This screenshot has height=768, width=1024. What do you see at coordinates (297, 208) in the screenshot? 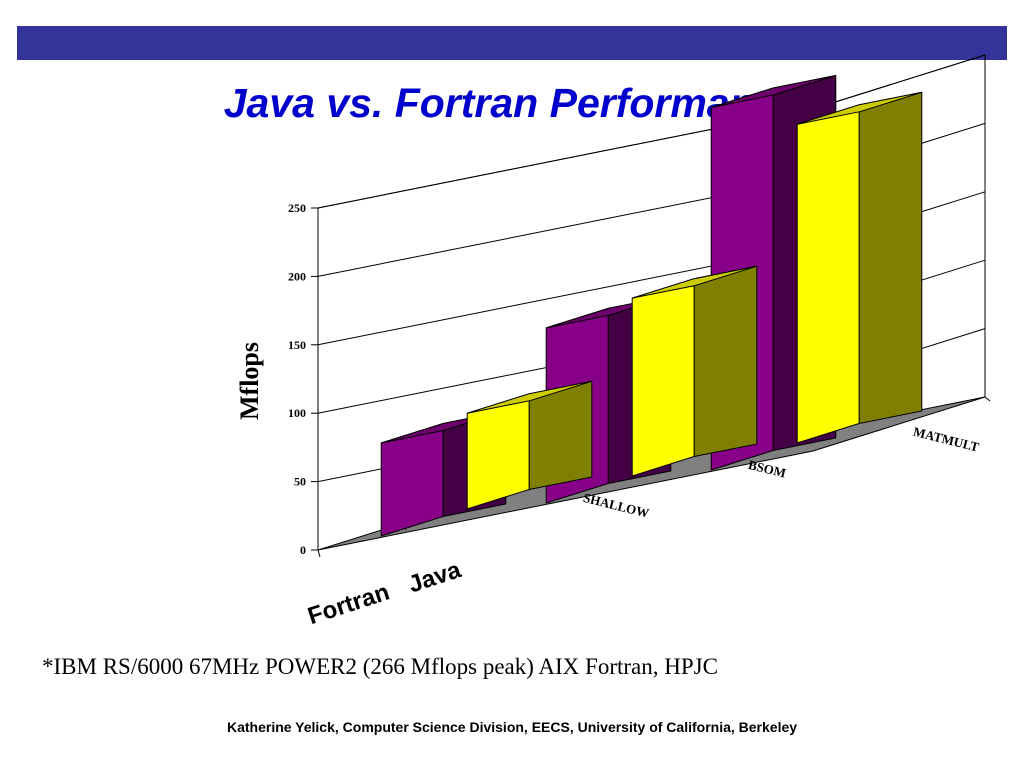
I see `y-tick-label: 250` at bounding box center [297, 208].